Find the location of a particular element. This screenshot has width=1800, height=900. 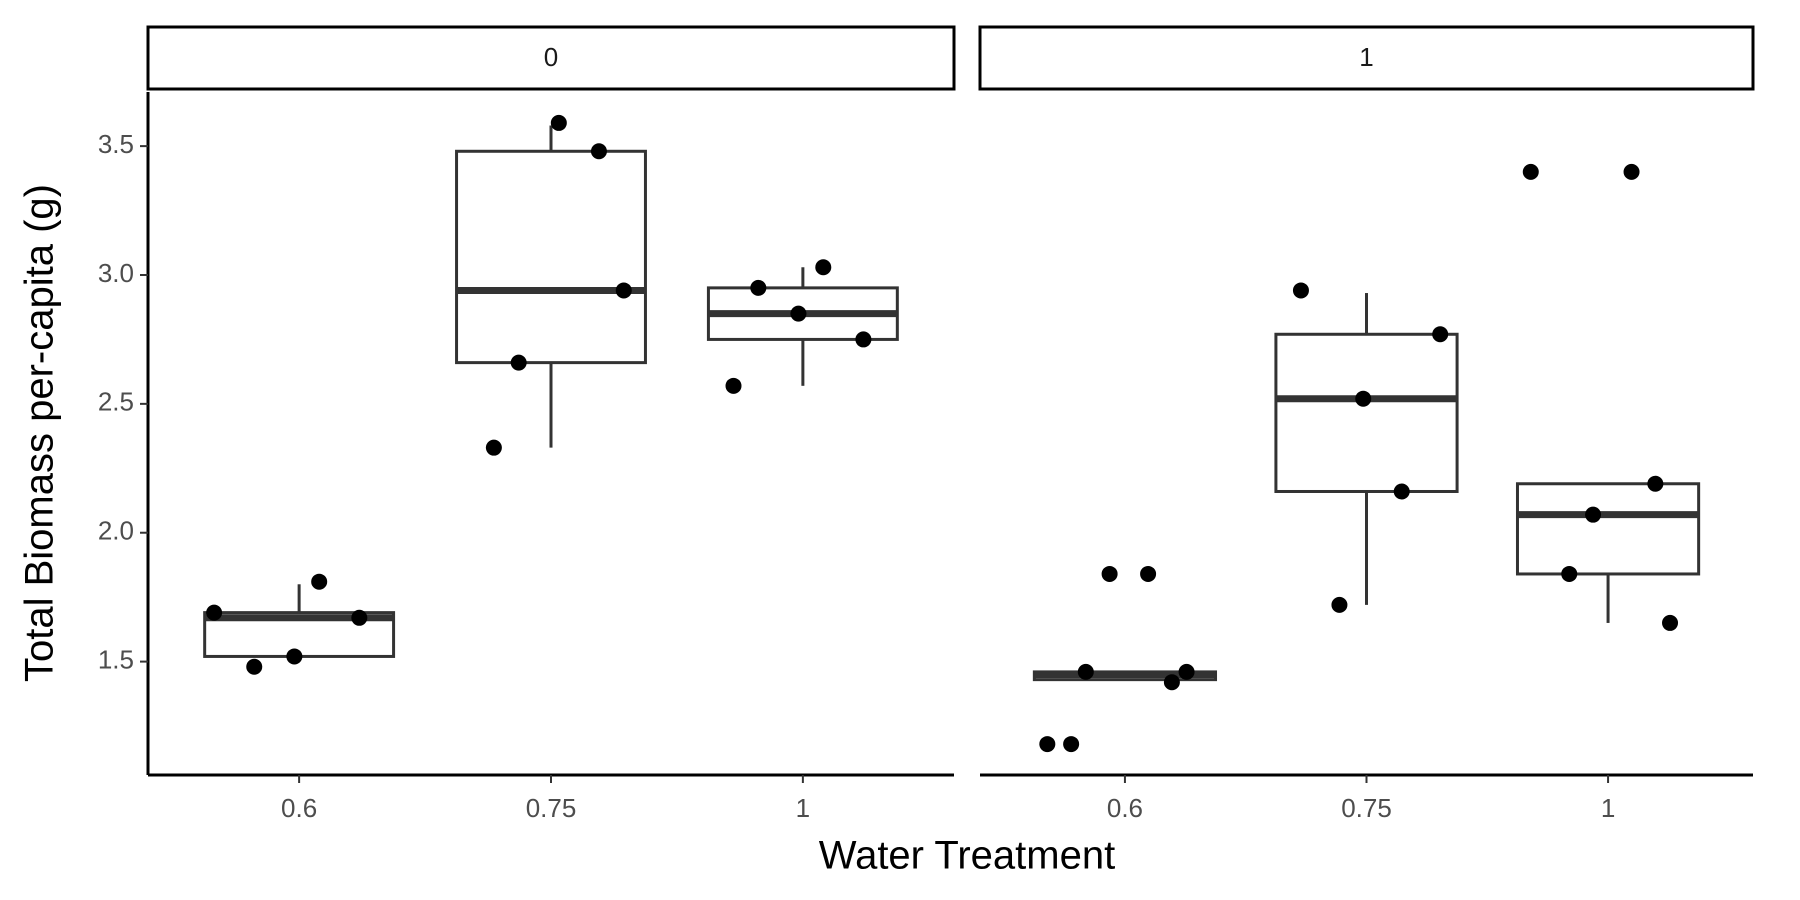

y-tick-label: 1.5 is located at coordinates (116, 659).